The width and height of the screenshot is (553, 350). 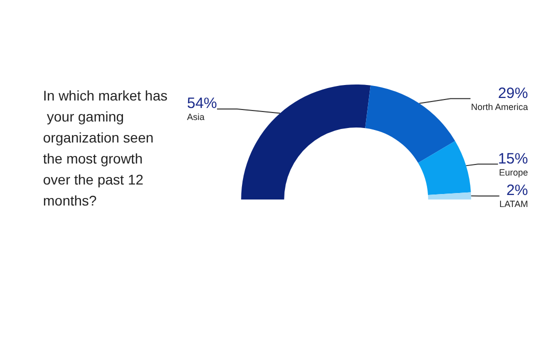 What do you see at coordinates (196, 117) in the screenshot?
I see `slice-label: Asia` at bounding box center [196, 117].